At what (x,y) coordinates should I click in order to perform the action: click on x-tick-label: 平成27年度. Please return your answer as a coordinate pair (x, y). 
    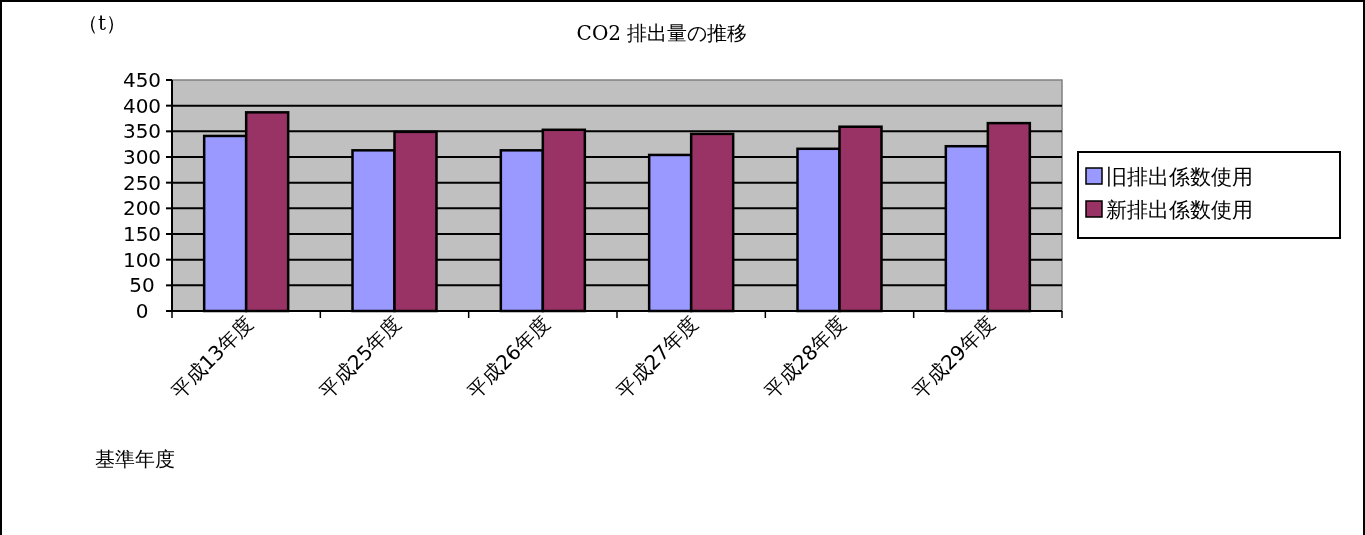
    Looking at the image, I should click on (657, 357).